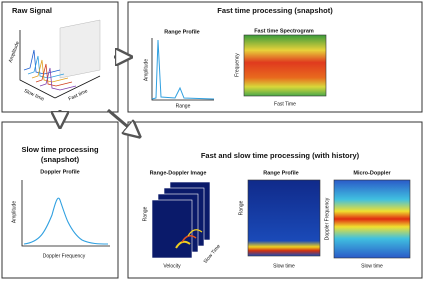  Describe the element at coordinates (284, 218) in the screenshot. I see `range-profile-history` at that location.